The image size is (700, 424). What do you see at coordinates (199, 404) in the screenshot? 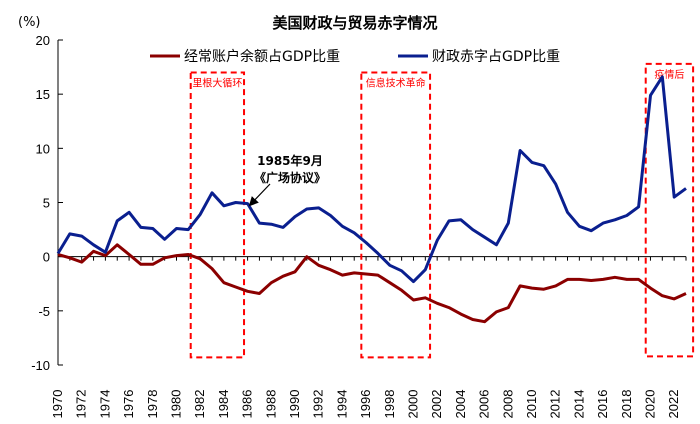
I see `x-tick-label: 1982` at bounding box center [199, 404].